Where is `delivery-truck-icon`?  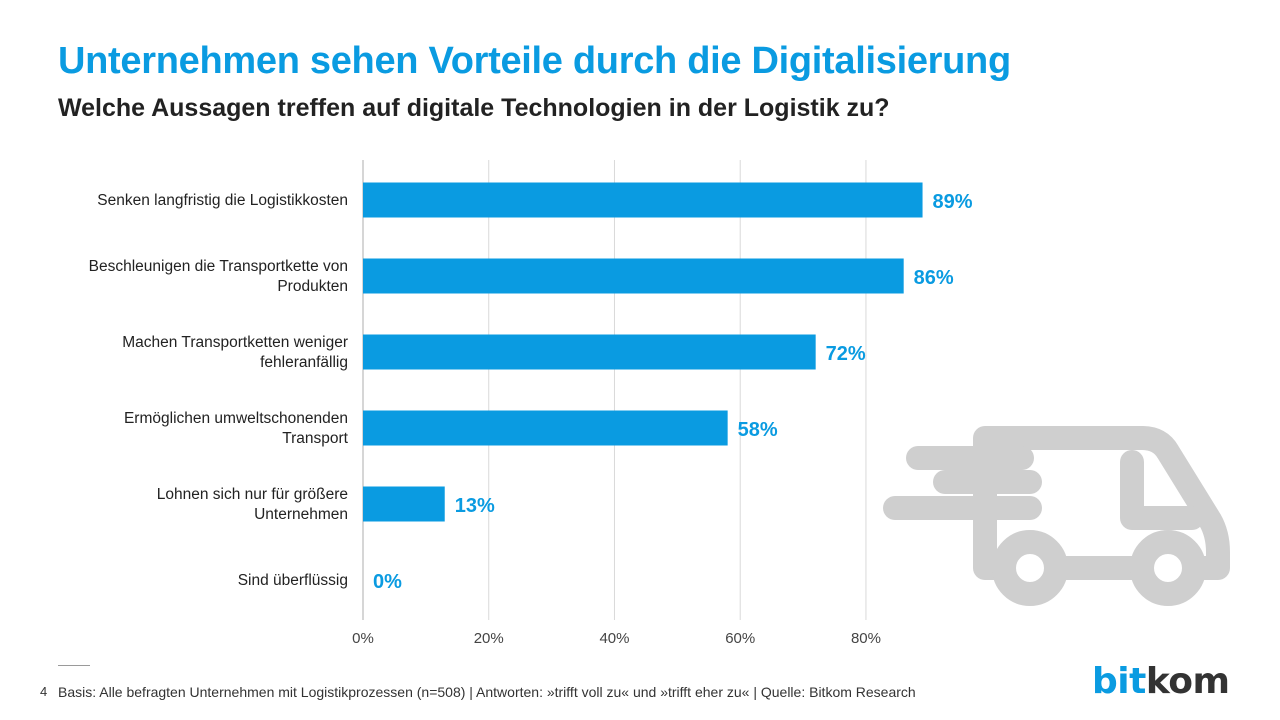
delivery-truck-icon is located at coordinates (1056, 516).